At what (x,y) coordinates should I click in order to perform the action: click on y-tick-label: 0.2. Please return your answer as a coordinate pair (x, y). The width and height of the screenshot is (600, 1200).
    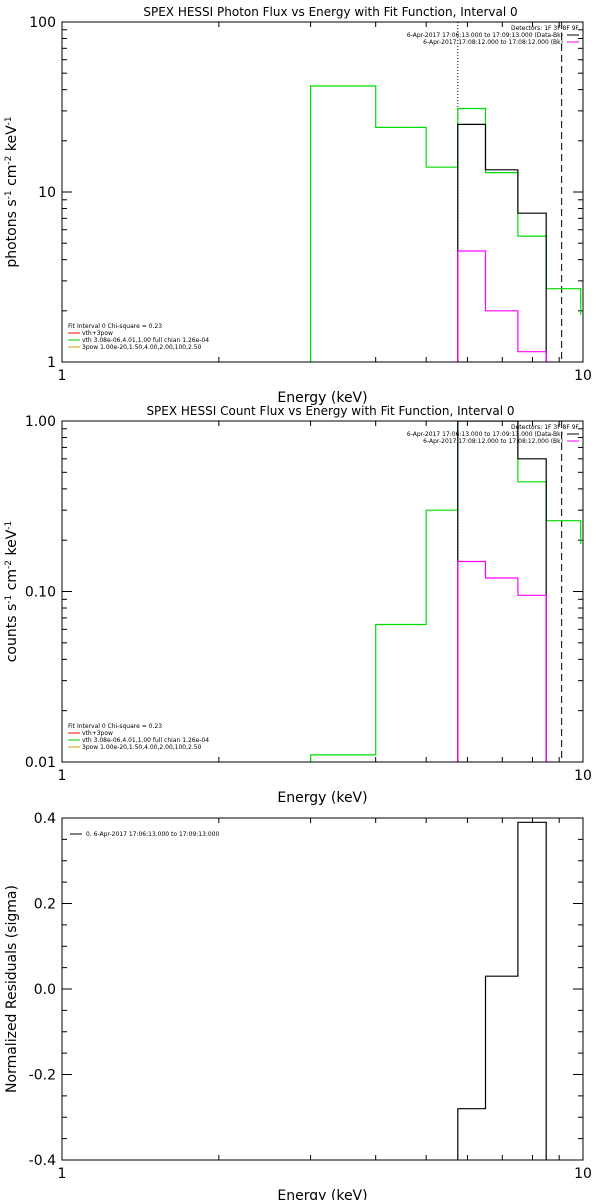
    Looking at the image, I should click on (45, 905).